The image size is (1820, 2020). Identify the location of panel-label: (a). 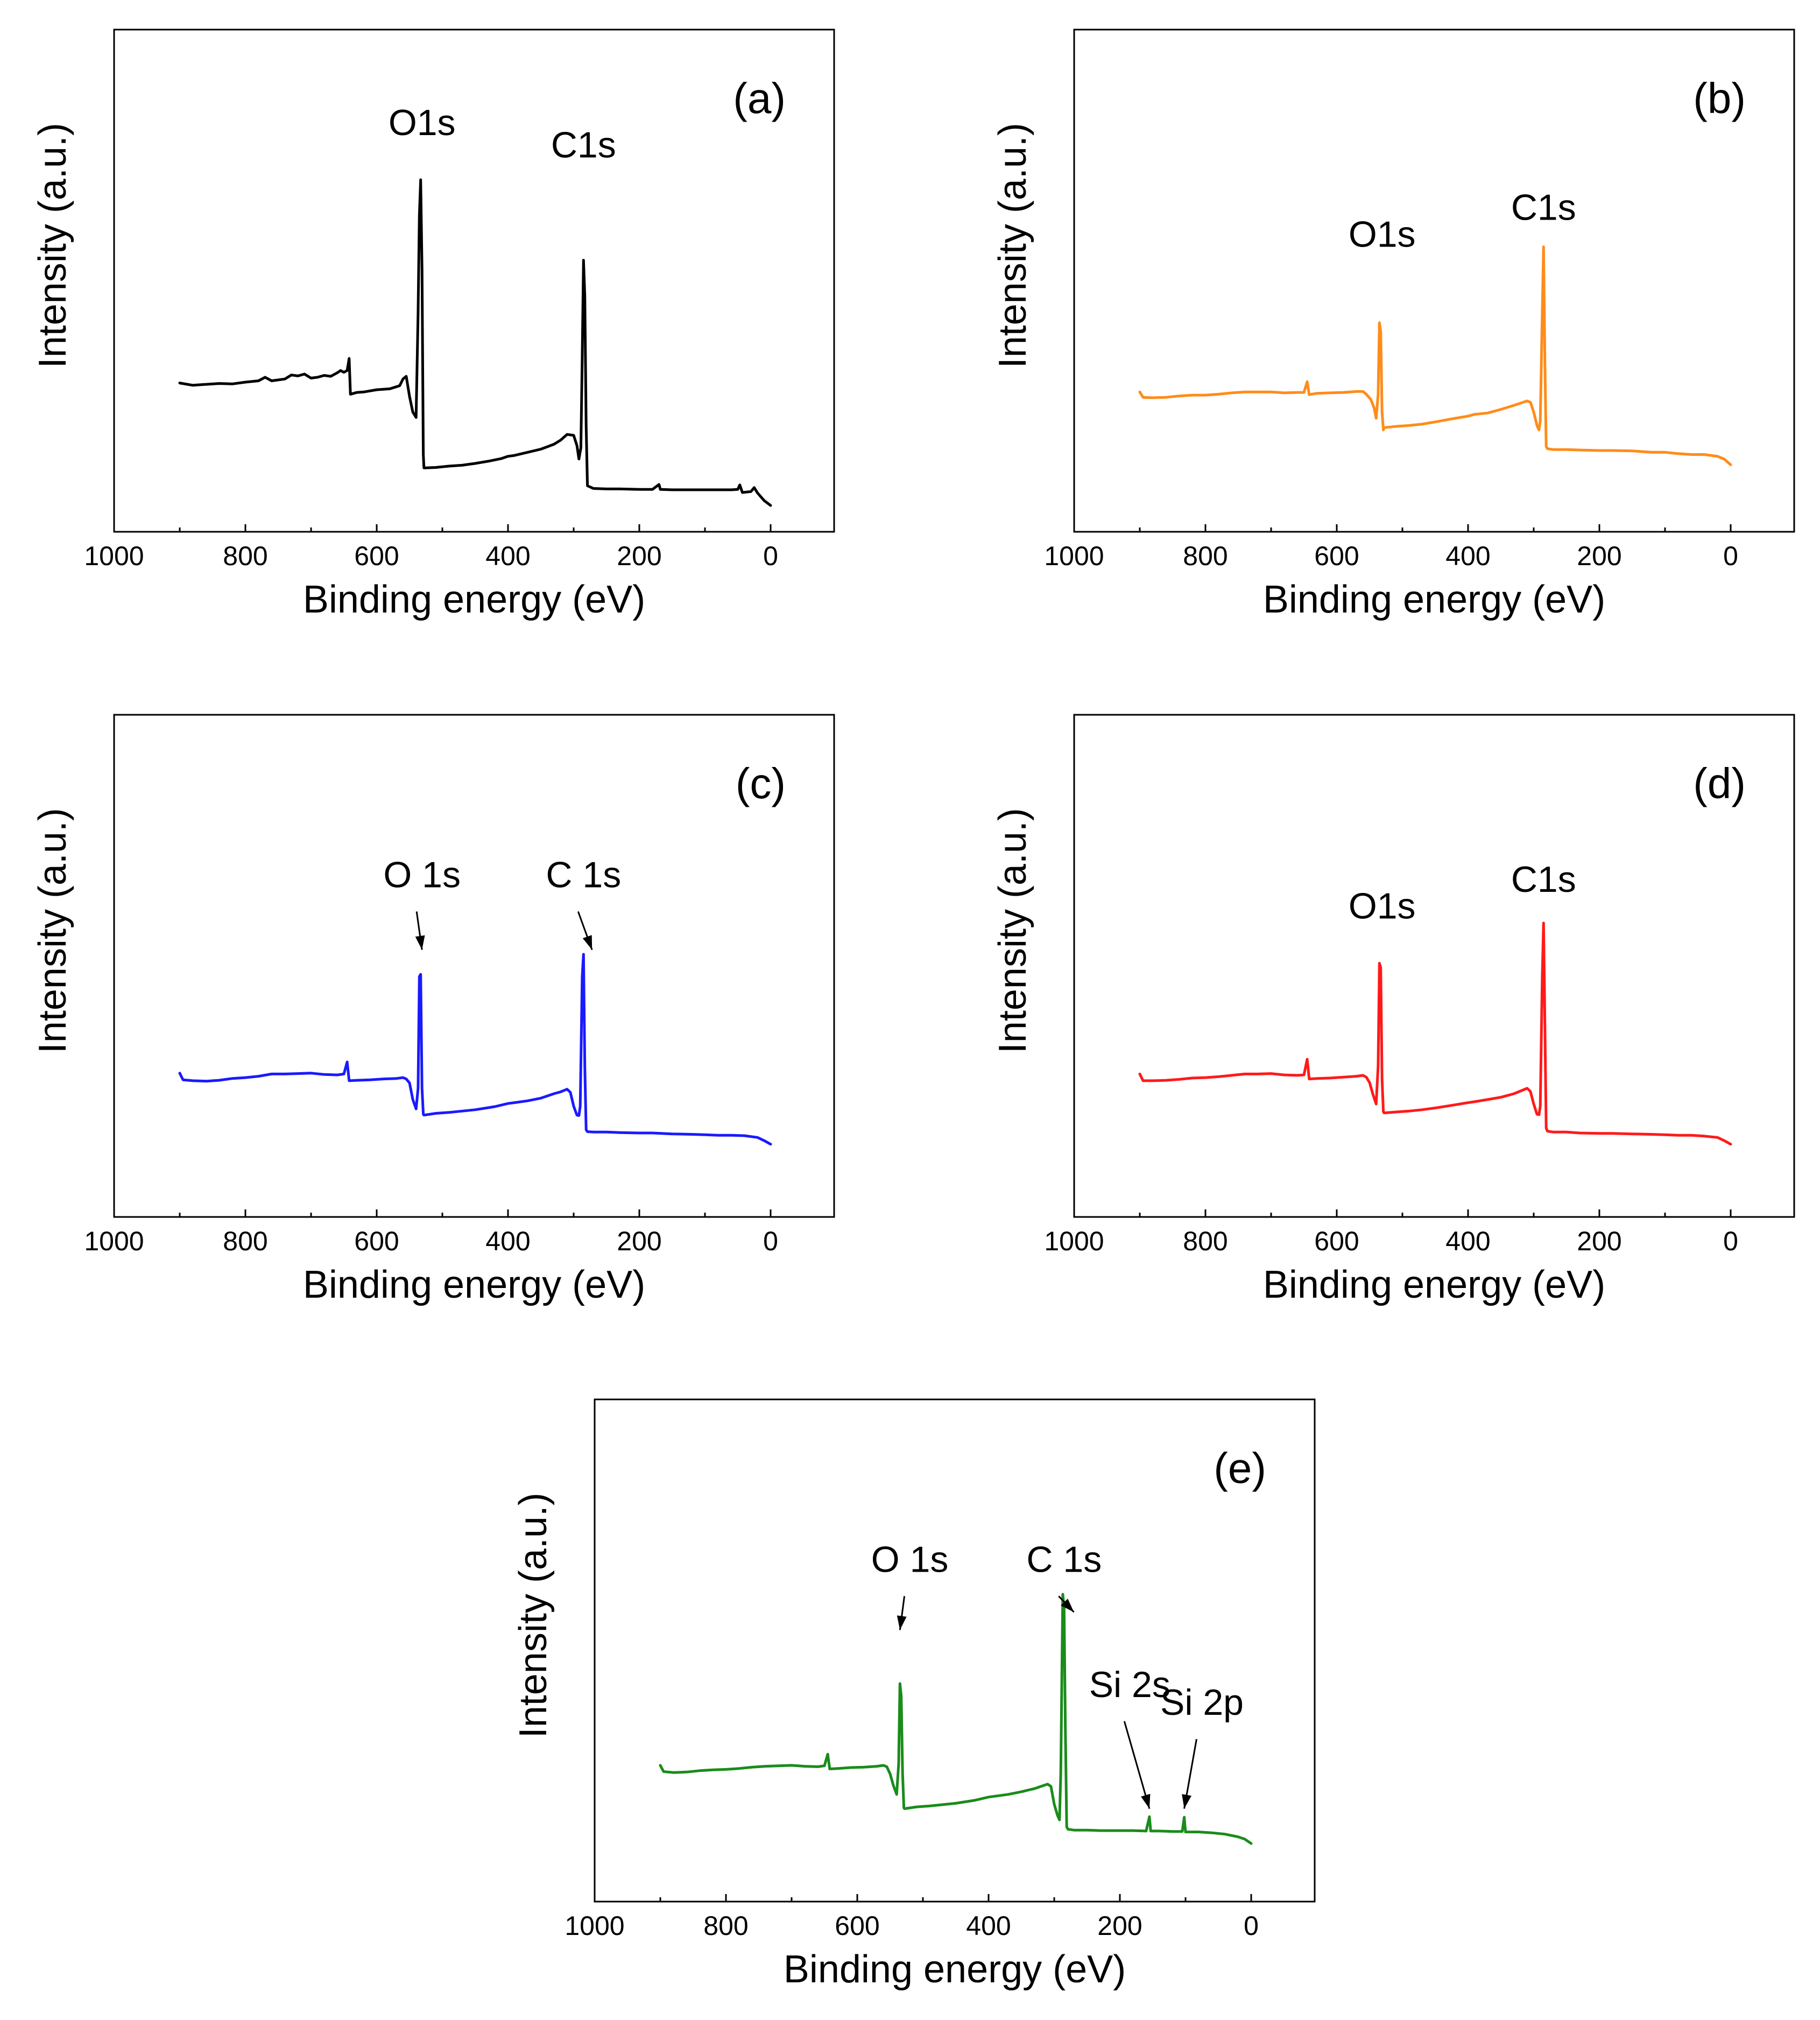
(760, 98).